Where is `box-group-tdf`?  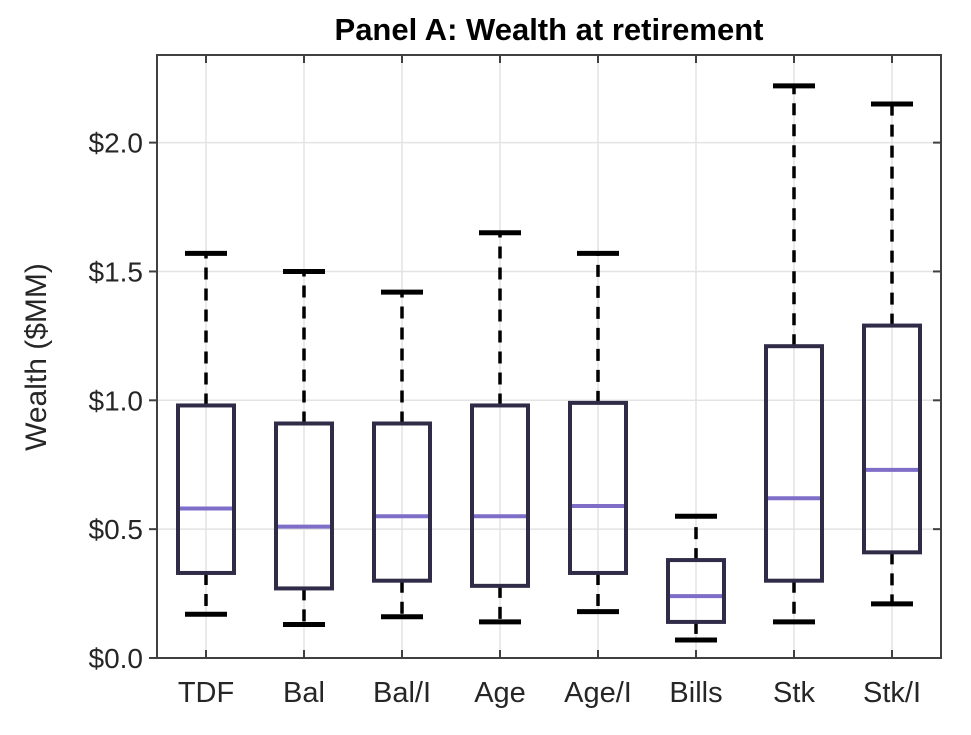
box-group-tdf is located at coordinates (206, 433).